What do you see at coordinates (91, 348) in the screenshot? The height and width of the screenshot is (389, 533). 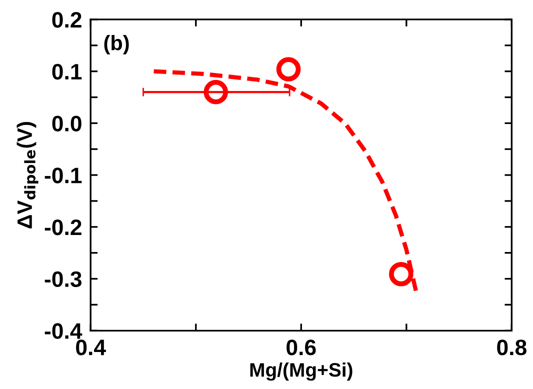 I see `x-tick-label: 0.4` at bounding box center [91, 348].